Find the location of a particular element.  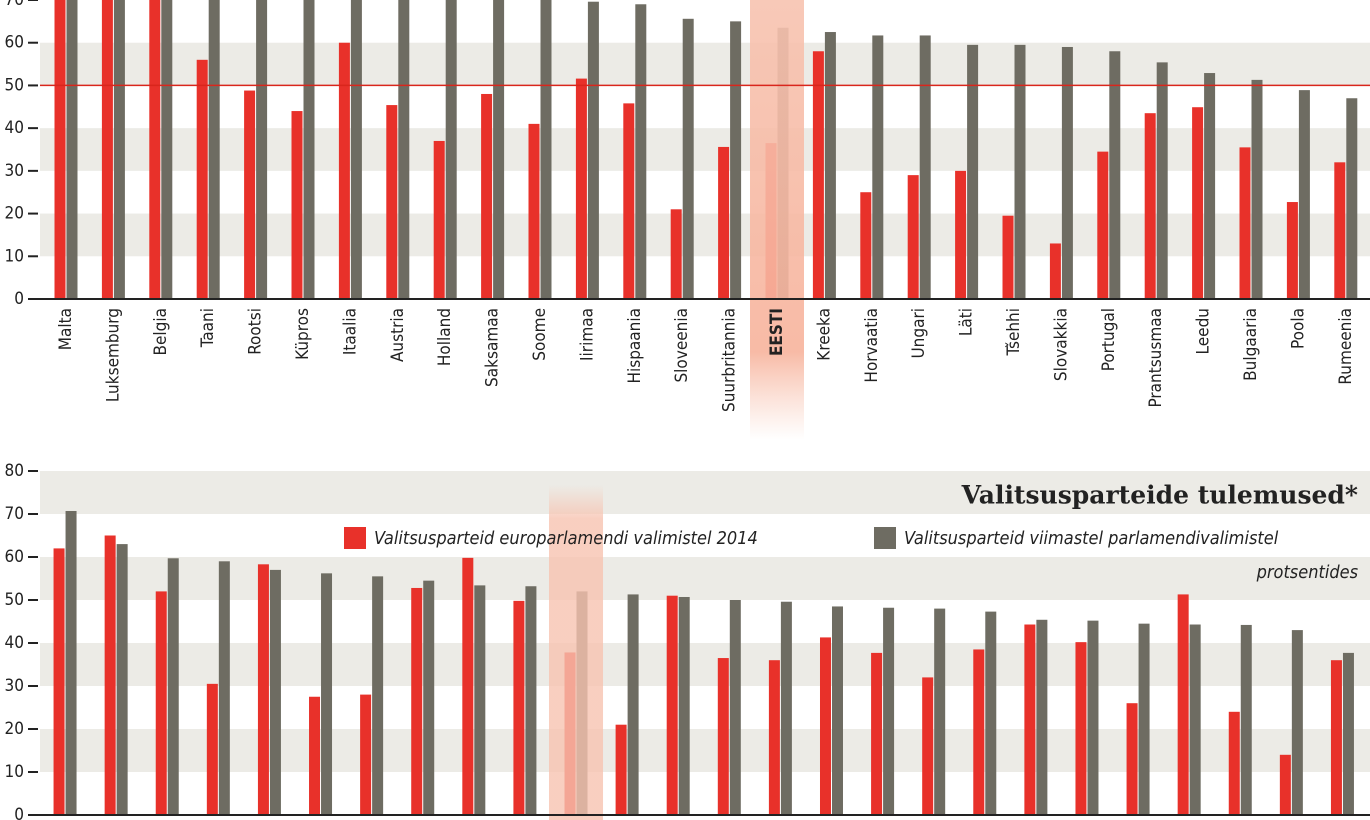

x-tick-label: Taani is located at coordinates (208, 328).